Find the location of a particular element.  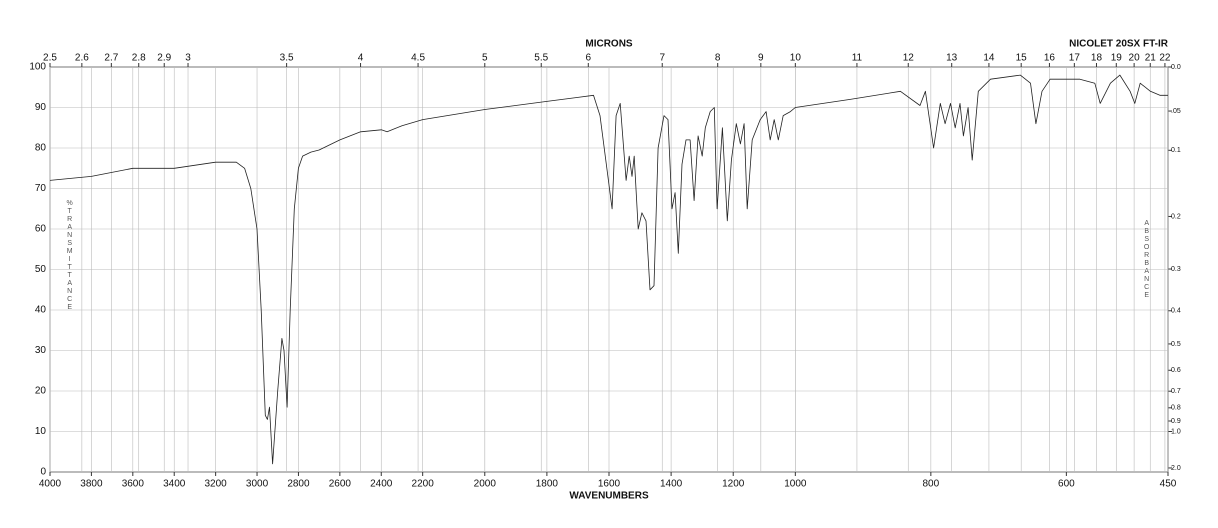

y2-tick-label: 0.0 is located at coordinates (1176, 67).